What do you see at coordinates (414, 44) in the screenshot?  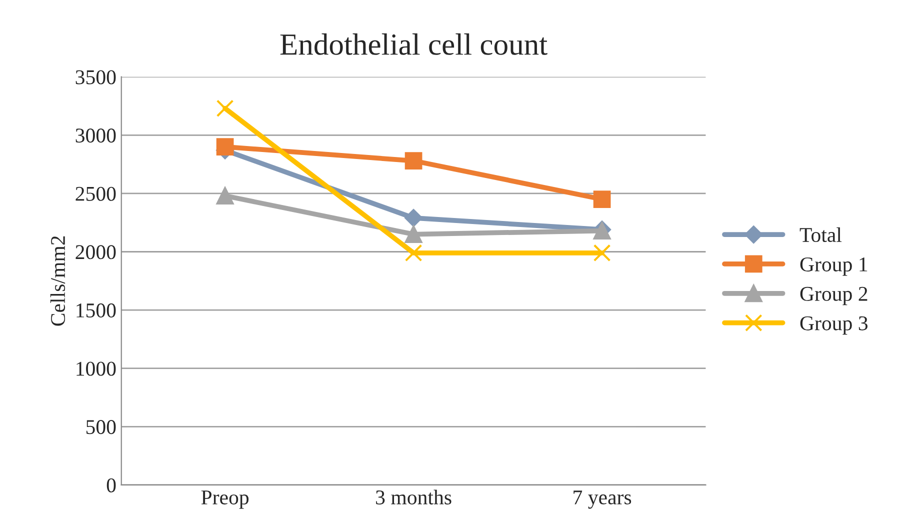 I see `chart-title: Endothelial cell count` at bounding box center [414, 44].